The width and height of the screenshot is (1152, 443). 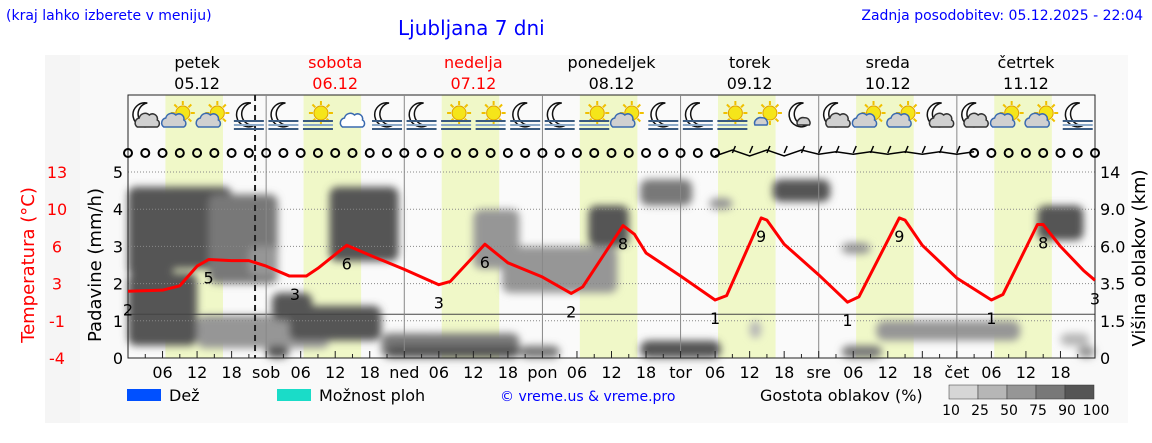 What do you see at coordinates (587, 397) in the screenshot?
I see `credit-link: © vreme.us & vreme.pro` at bounding box center [587, 397].